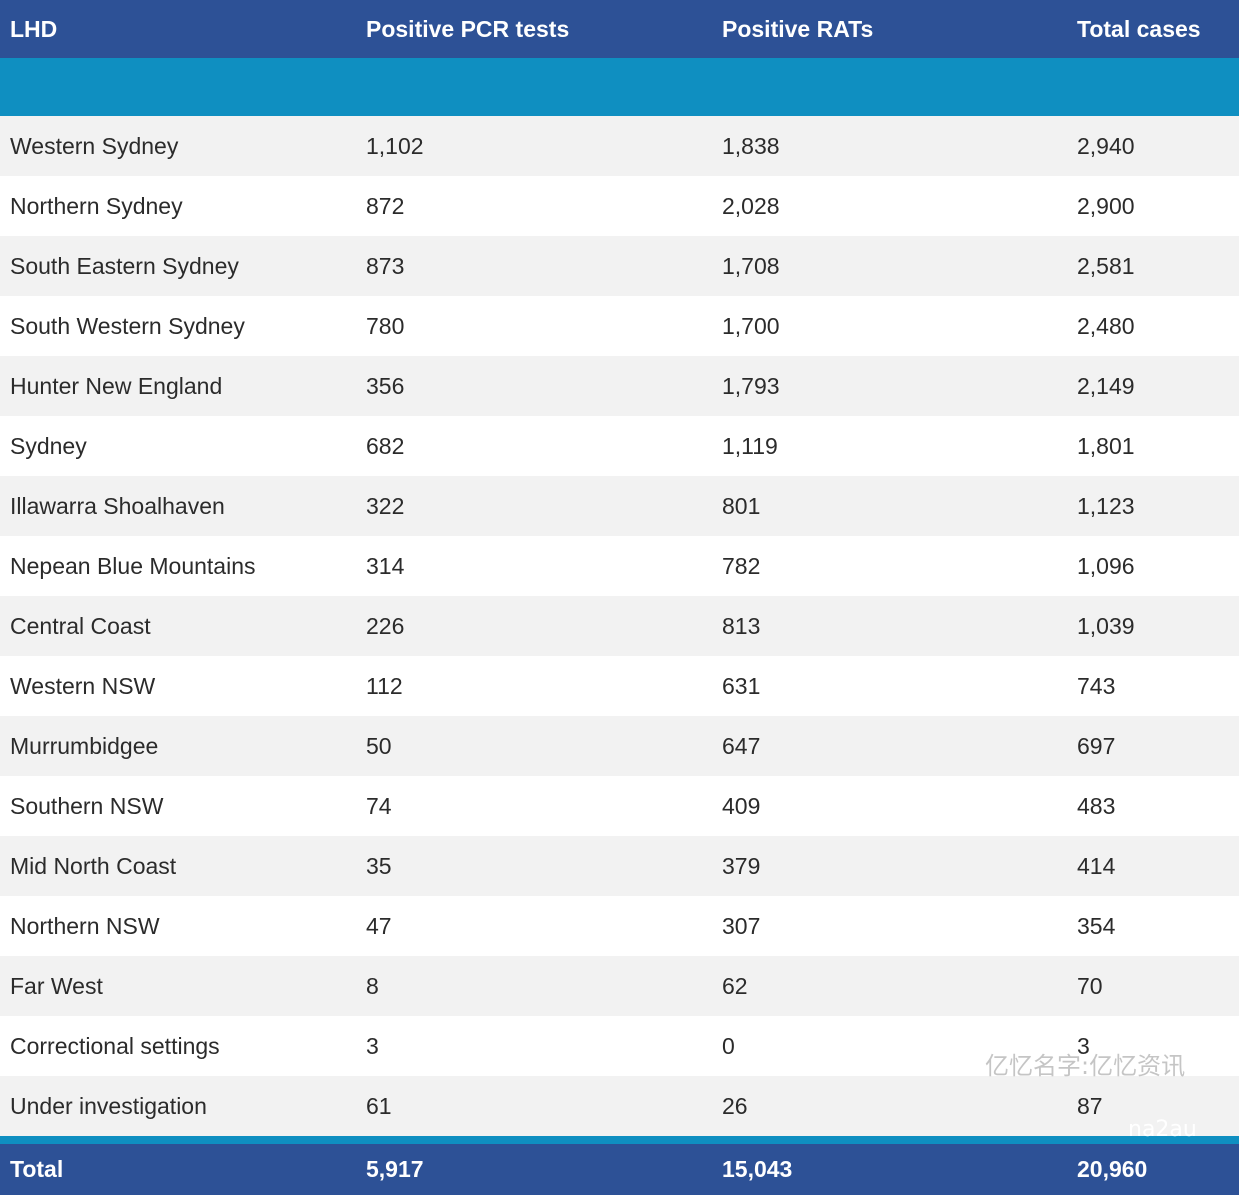 This screenshot has height=1195, width=1239. What do you see at coordinates (1106, 325) in the screenshot?
I see `total-count: 2,480` at bounding box center [1106, 325].